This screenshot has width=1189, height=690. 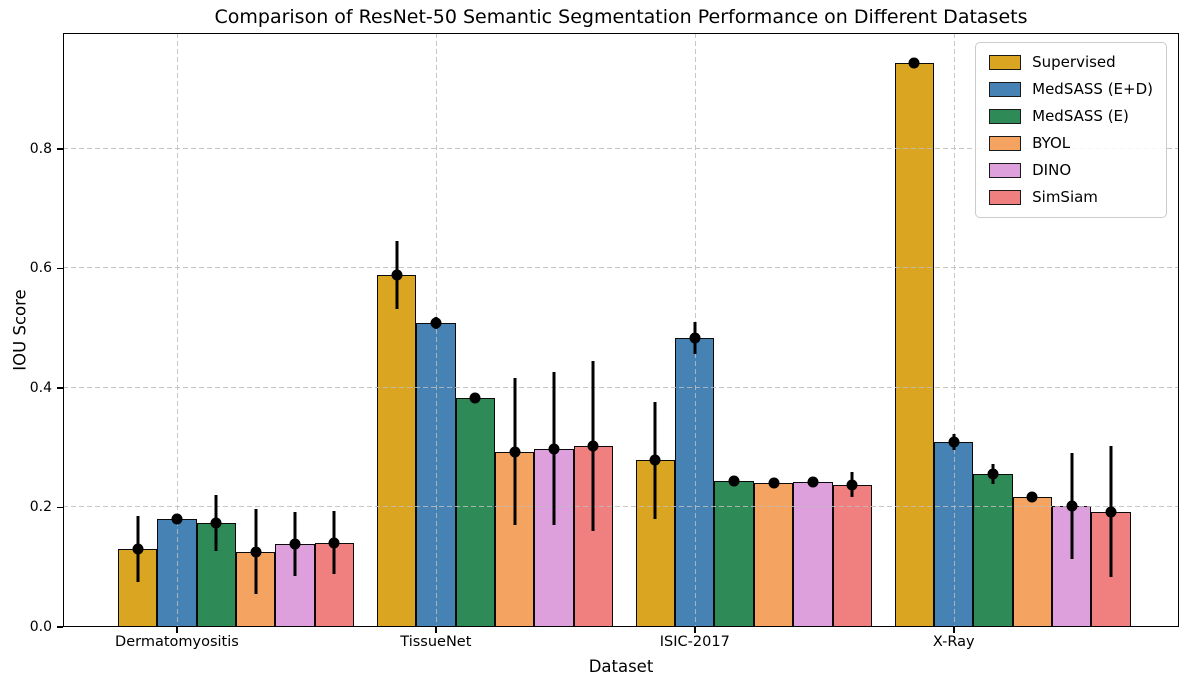 I want to click on y-tick-label: 0.8, so click(x=40, y=148).